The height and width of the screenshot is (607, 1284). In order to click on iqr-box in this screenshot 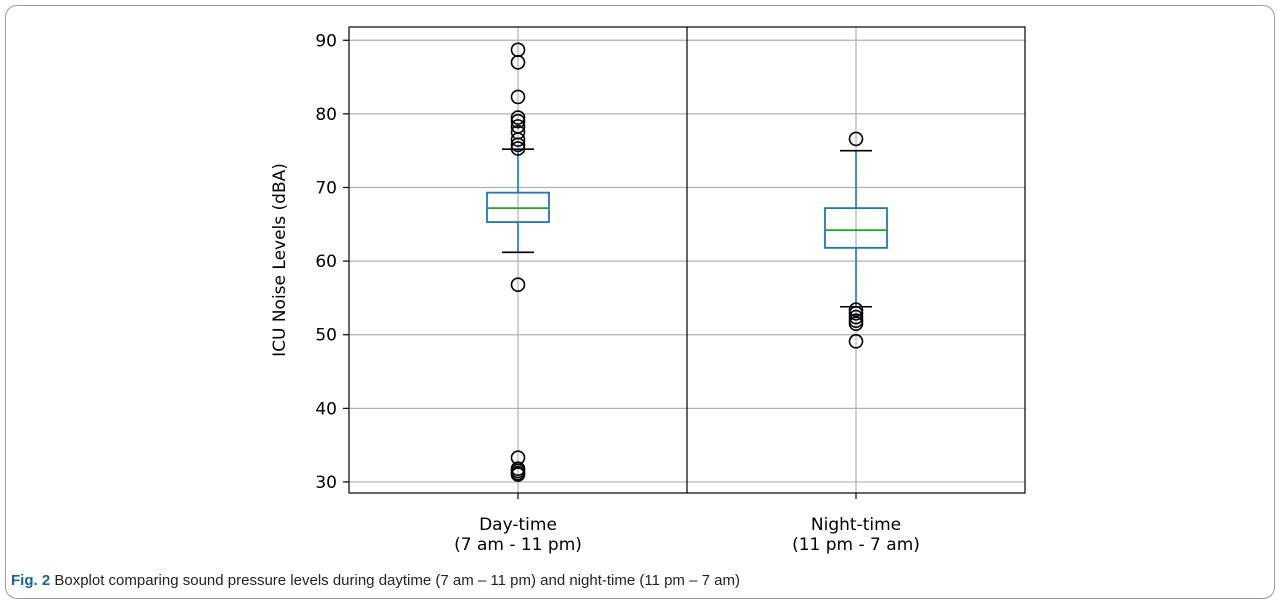, I will do `click(856, 228)`.